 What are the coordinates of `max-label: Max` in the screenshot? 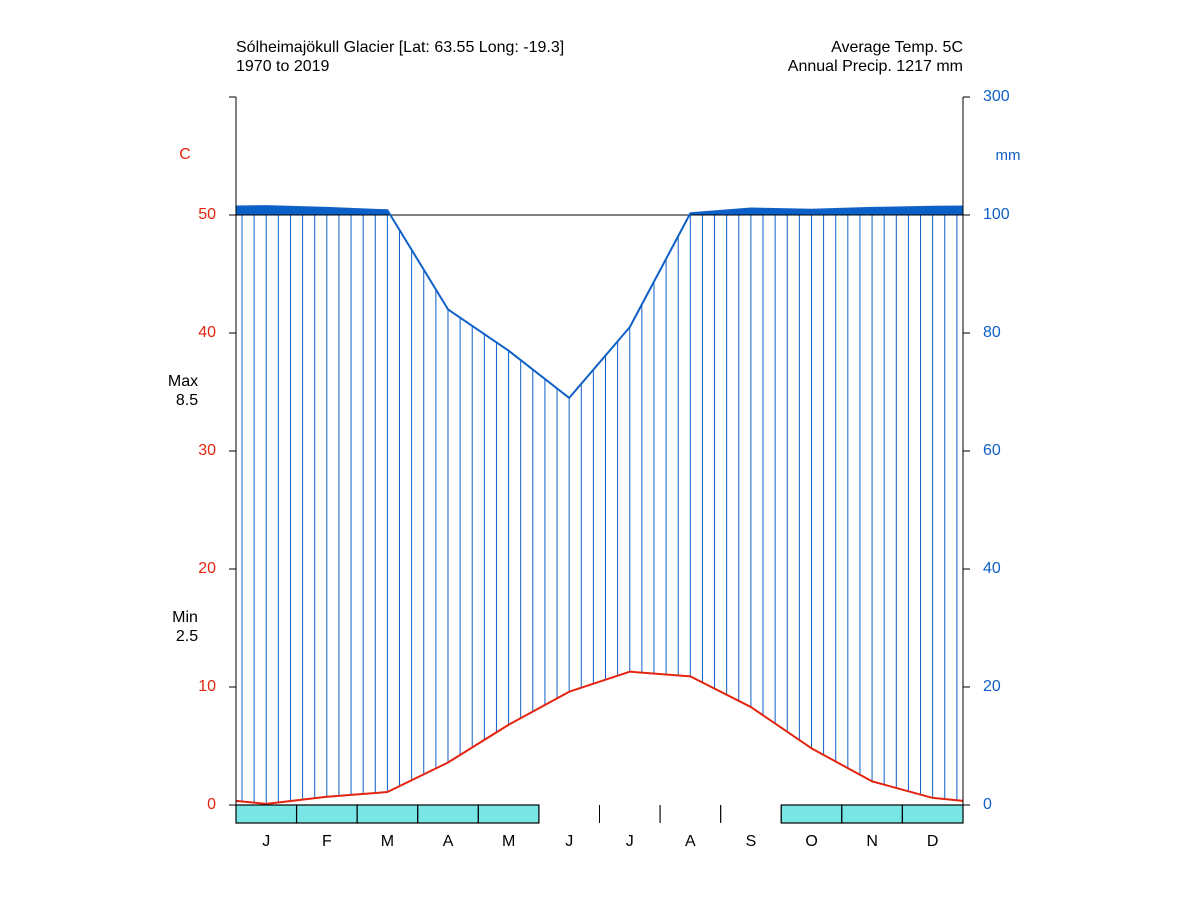 It's located at (183, 381).